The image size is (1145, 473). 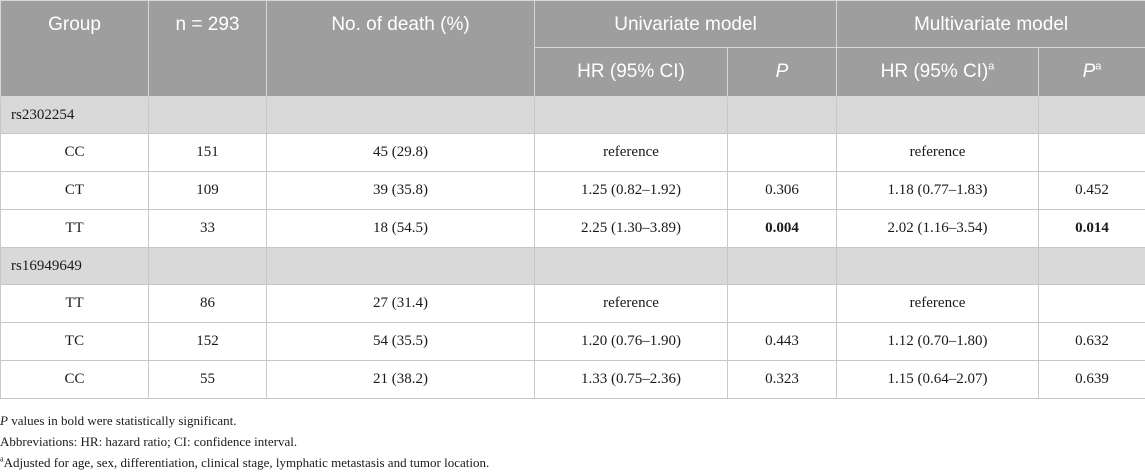 I want to click on cell-multi-p: 0.452, so click(x=1092, y=191).